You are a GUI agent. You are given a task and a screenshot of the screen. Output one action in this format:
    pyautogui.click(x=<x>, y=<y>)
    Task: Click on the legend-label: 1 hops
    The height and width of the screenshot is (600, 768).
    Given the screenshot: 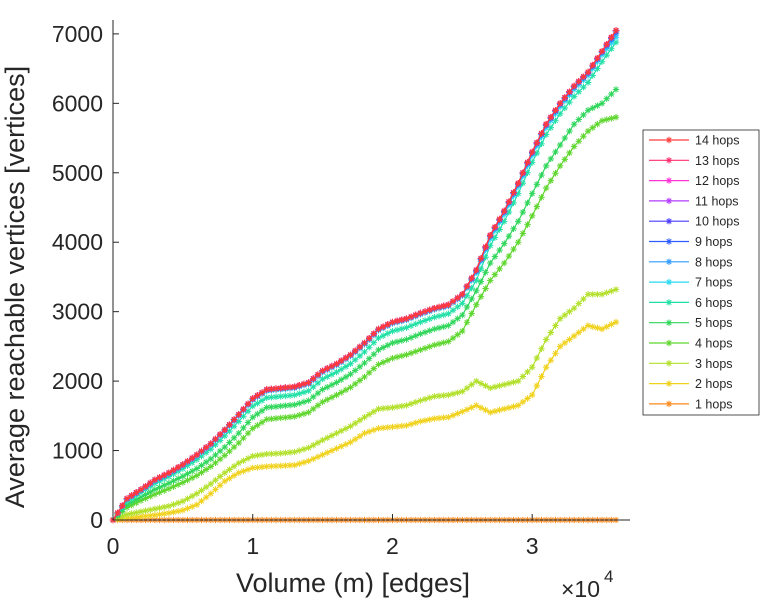 What is the action you would take?
    pyautogui.click(x=714, y=404)
    